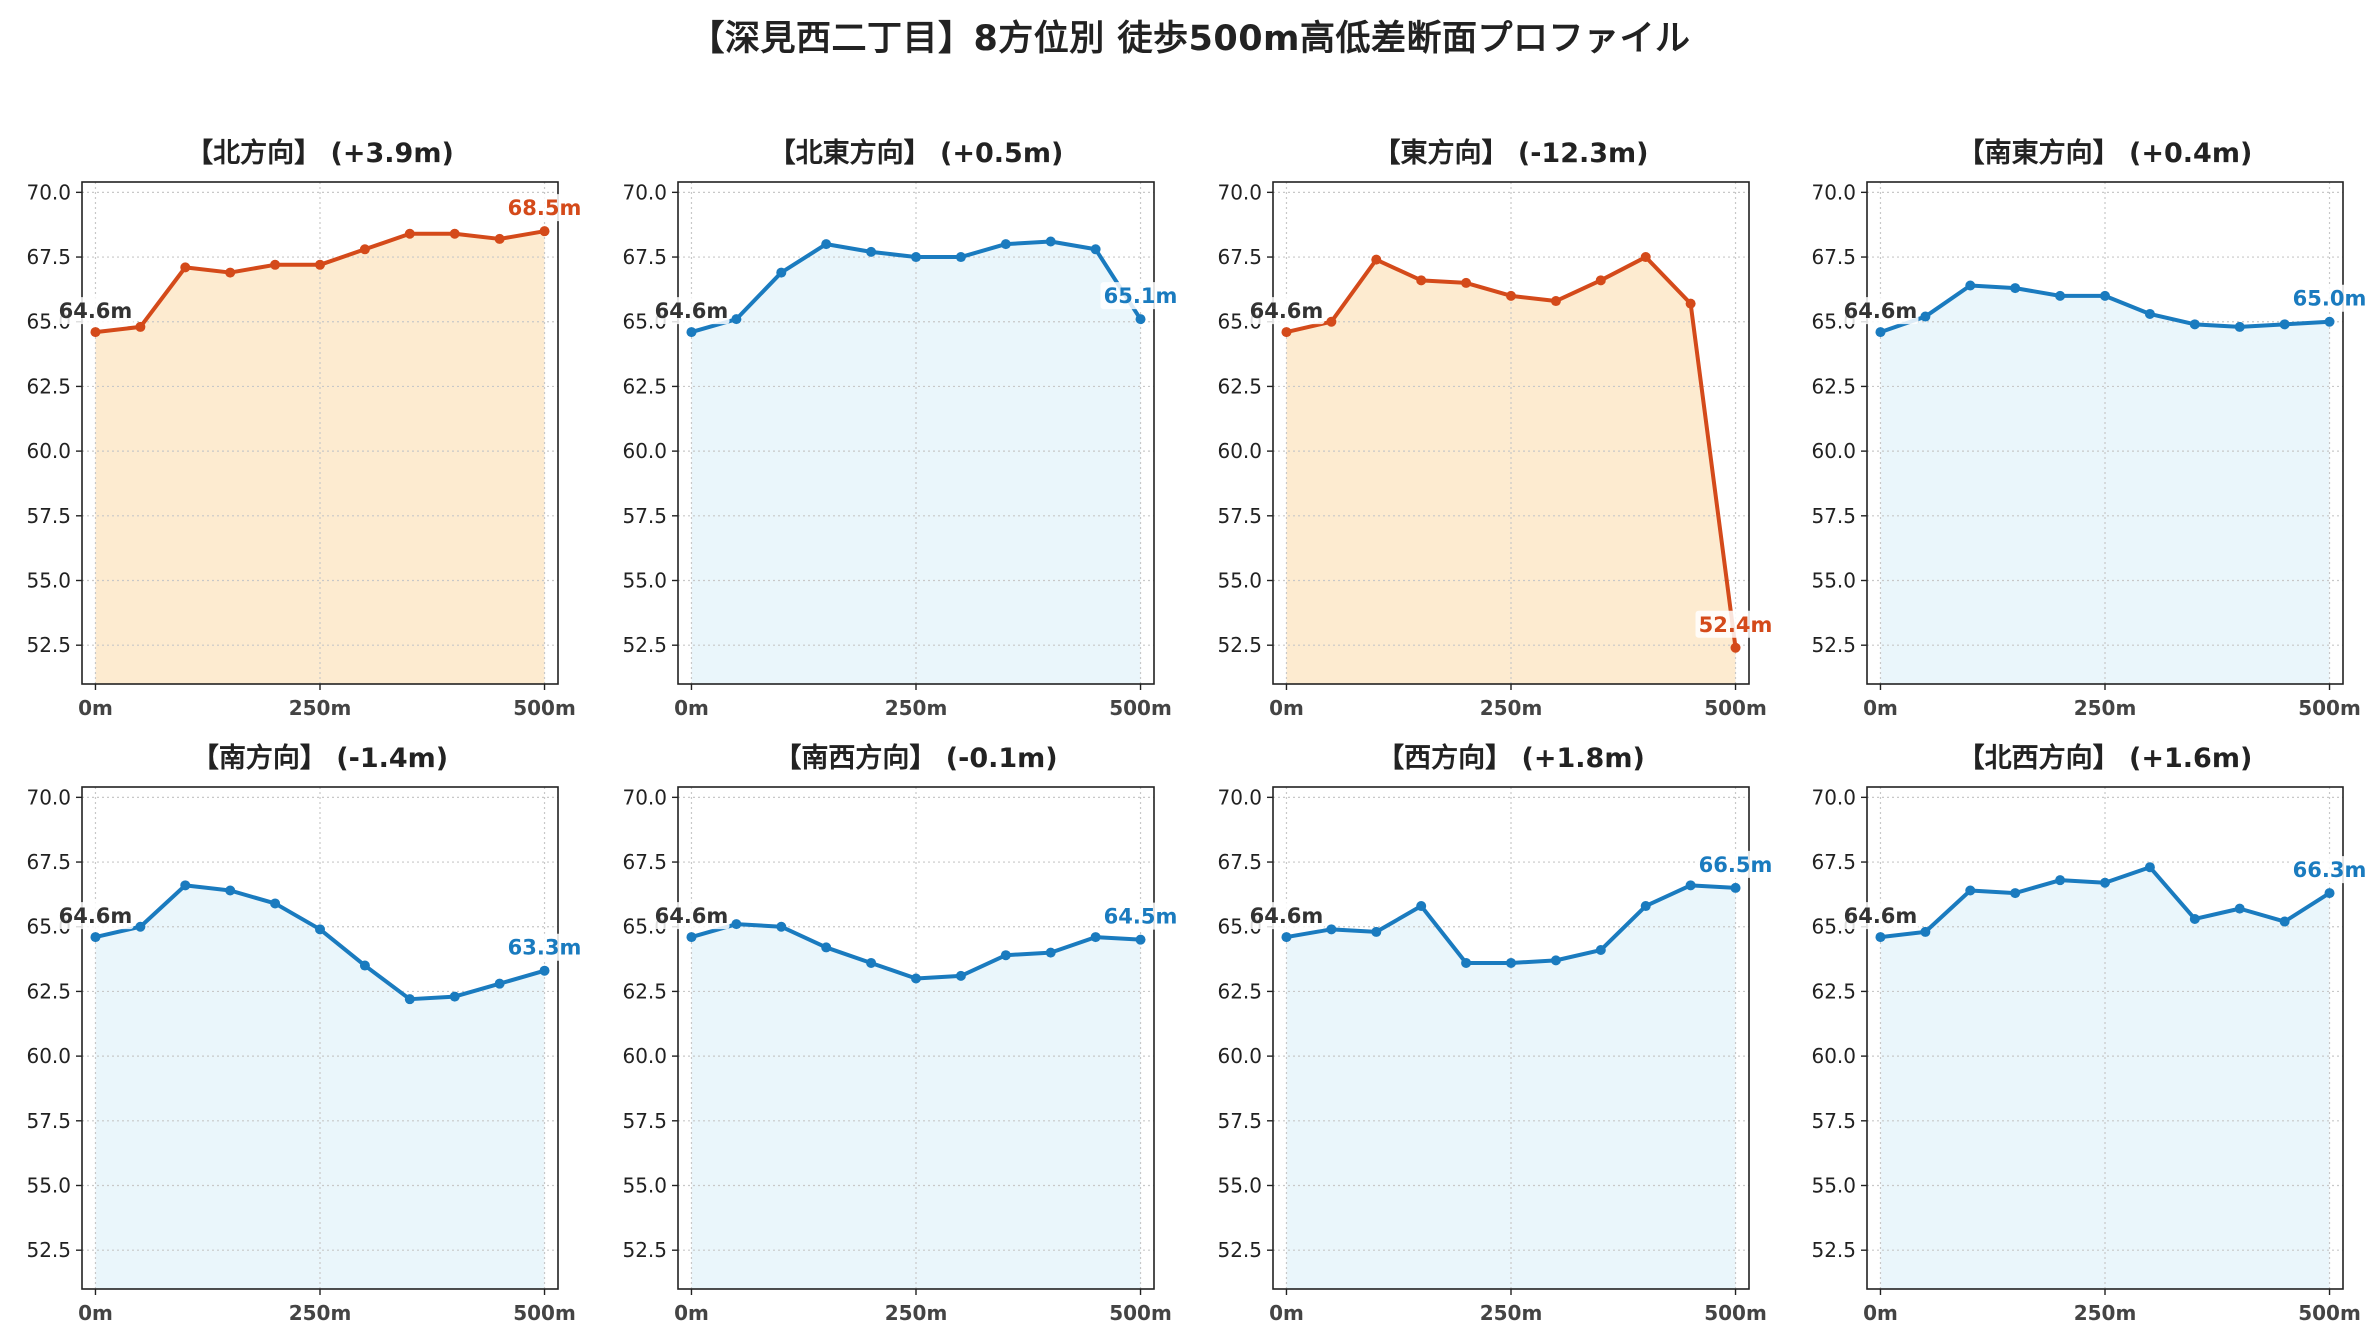 The width and height of the screenshot is (2380, 1340). I want to click on y-tick-label: 52.5, so click(1239, 645).